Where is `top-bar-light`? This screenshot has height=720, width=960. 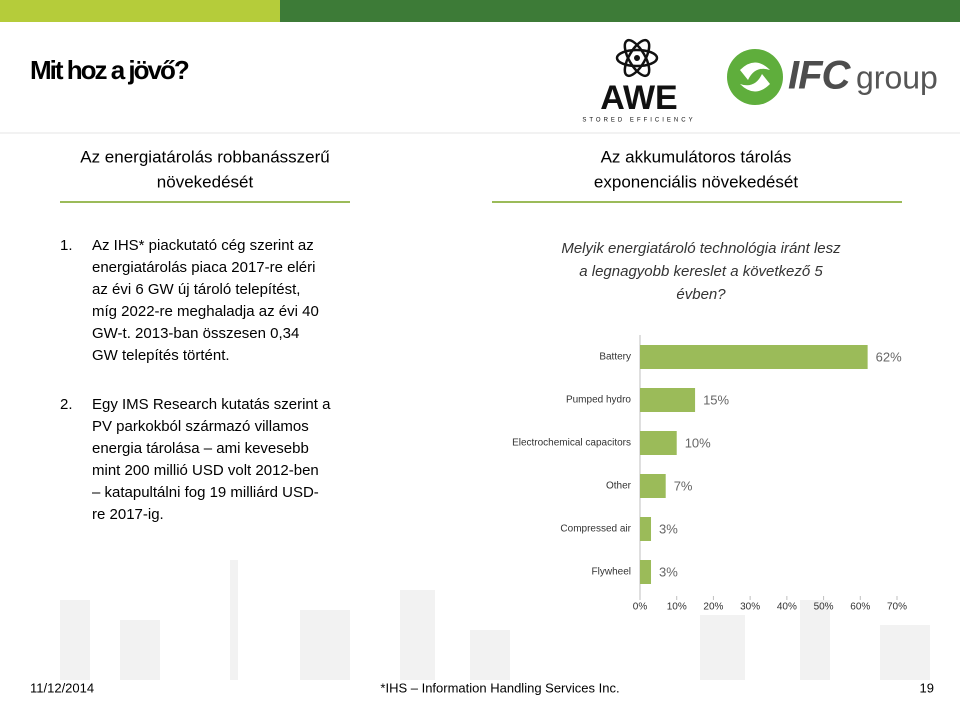 top-bar-light is located at coordinates (140, 11).